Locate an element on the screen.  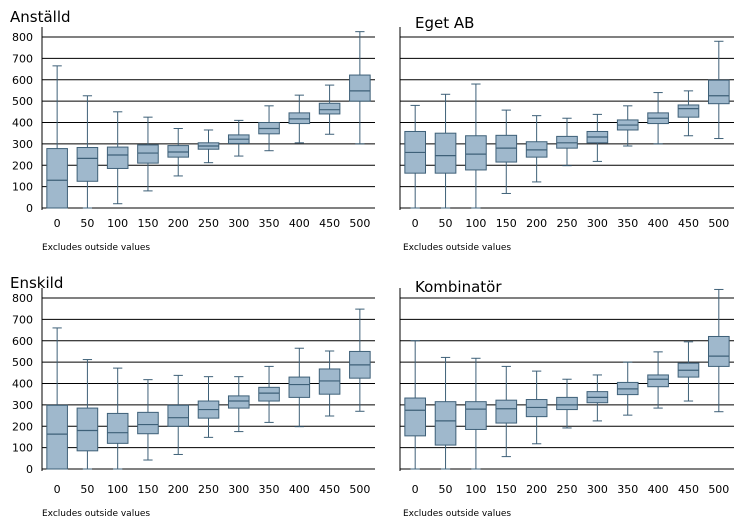
y-tick-label: 400 is located at coordinates (22, 384).